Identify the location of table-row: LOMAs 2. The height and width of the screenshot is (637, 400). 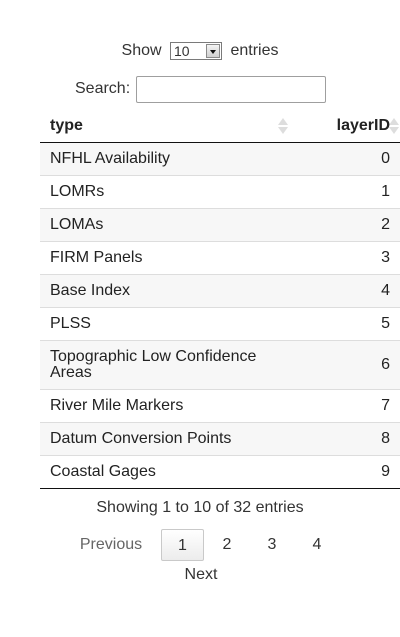
(220, 225).